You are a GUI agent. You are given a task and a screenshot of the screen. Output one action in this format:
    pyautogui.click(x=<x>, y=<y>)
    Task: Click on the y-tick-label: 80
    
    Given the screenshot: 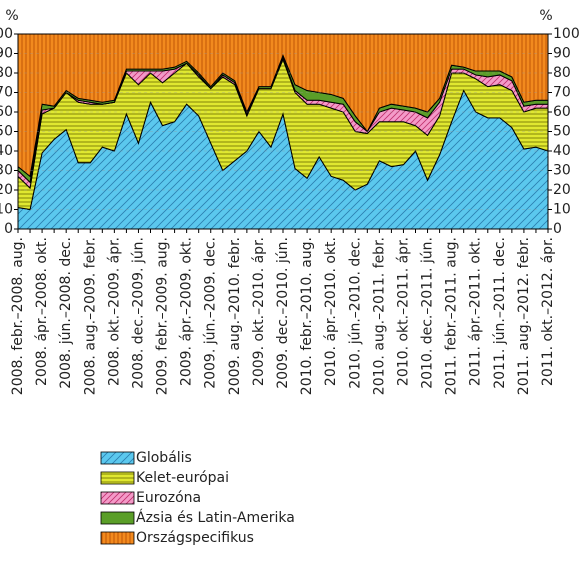 What is the action you would take?
    pyautogui.click(x=6, y=73)
    